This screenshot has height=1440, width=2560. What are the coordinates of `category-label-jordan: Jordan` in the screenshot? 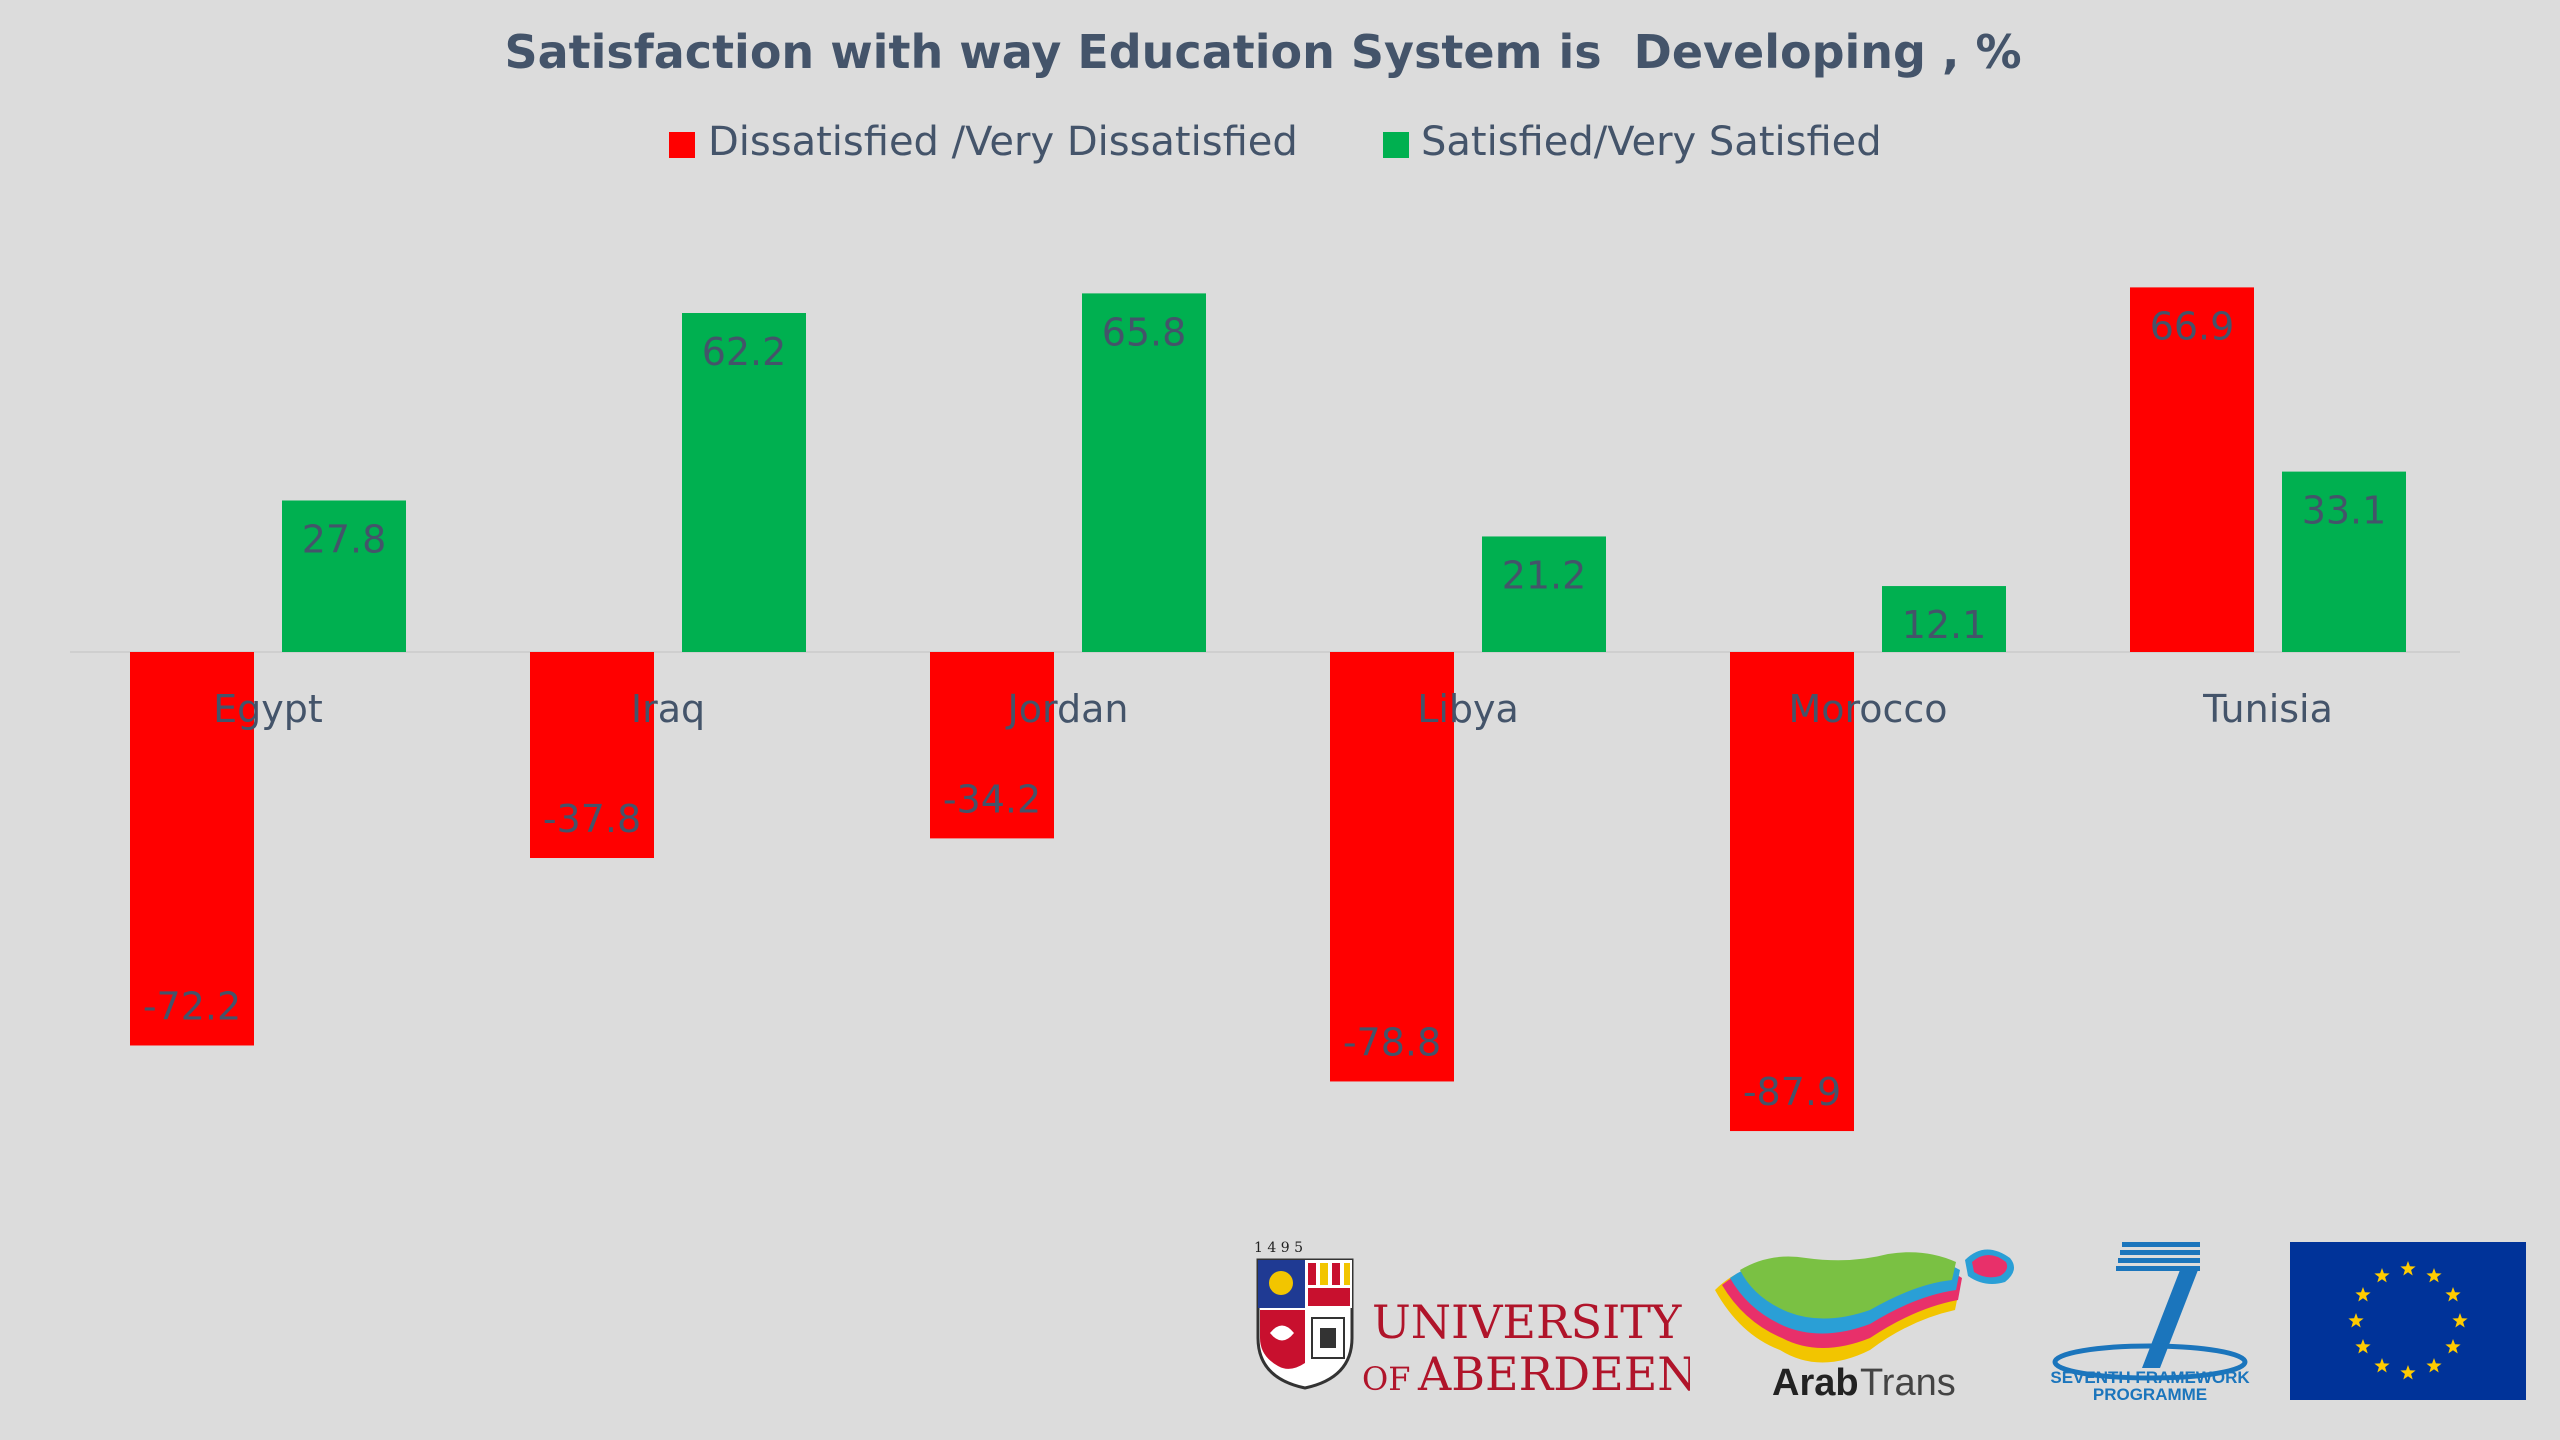 It's located at (1067, 709).